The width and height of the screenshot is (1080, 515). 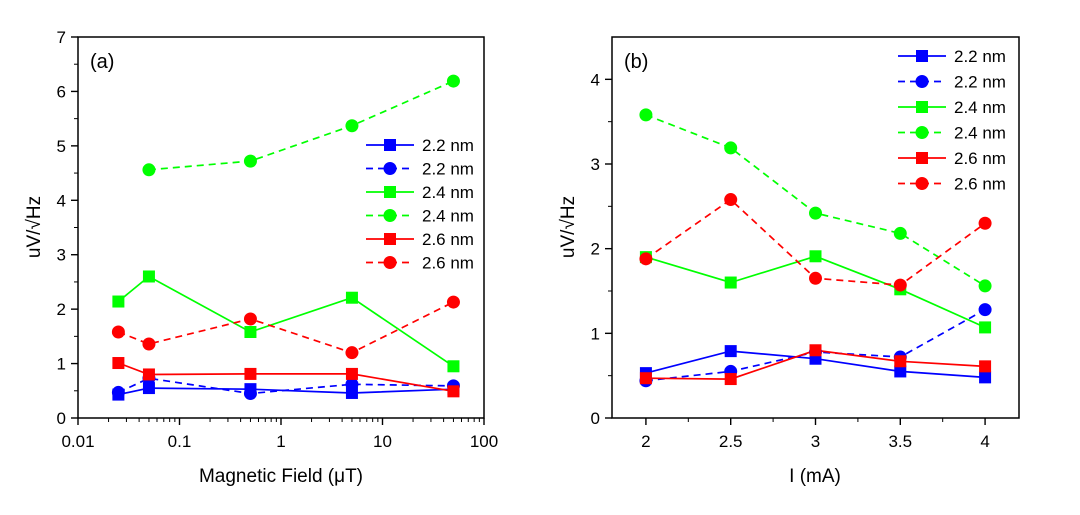 What do you see at coordinates (952, 120) in the screenshot?
I see `legend-b: 2.2 nm 2.2 nm 2.4 nm 2.4 nm 2.6 nm 2.6 nm` at bounding box center [952, 120].